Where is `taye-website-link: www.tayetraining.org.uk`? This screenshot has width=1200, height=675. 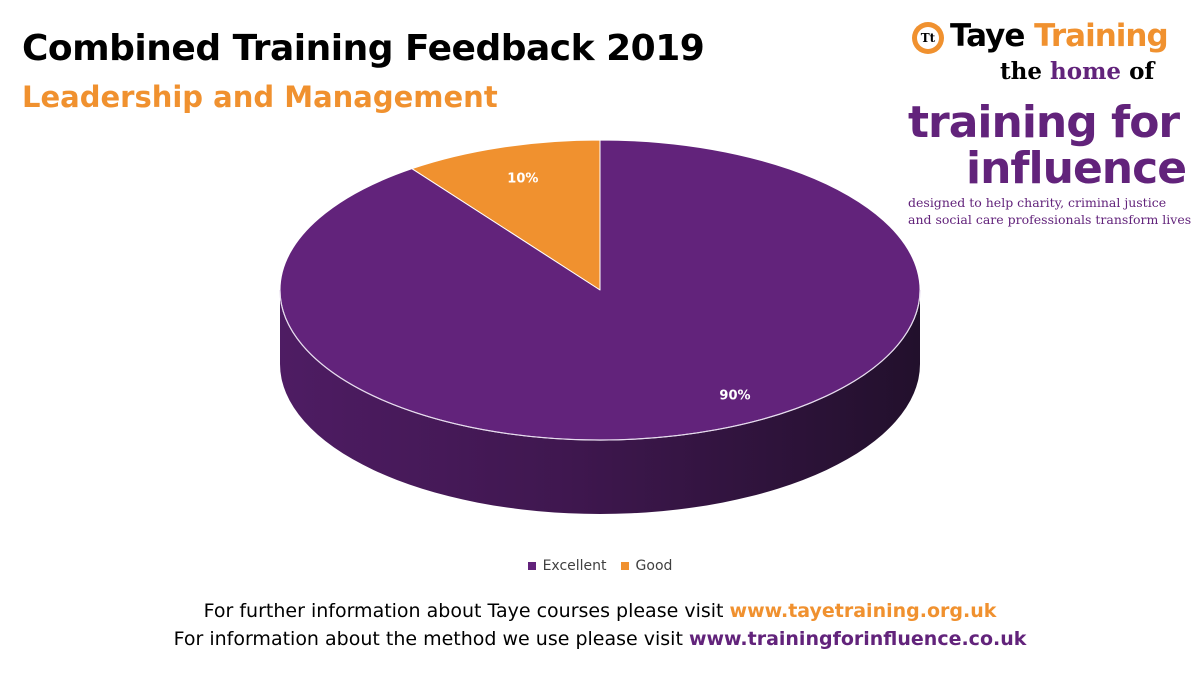 taye-website-link: www.tayetraining.org.uk is located at coordinates (863, 611).